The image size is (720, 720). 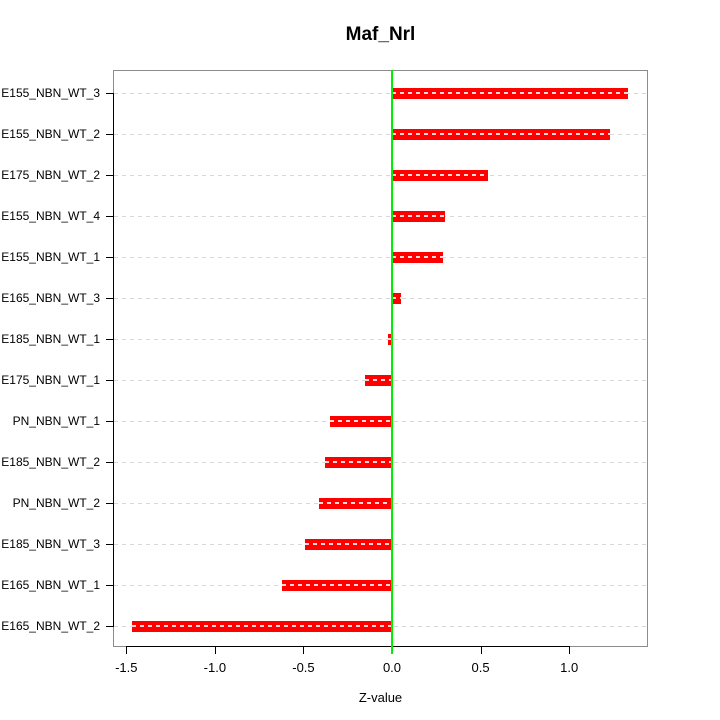 I want to click on zero-line, so click(x=392, y=362).